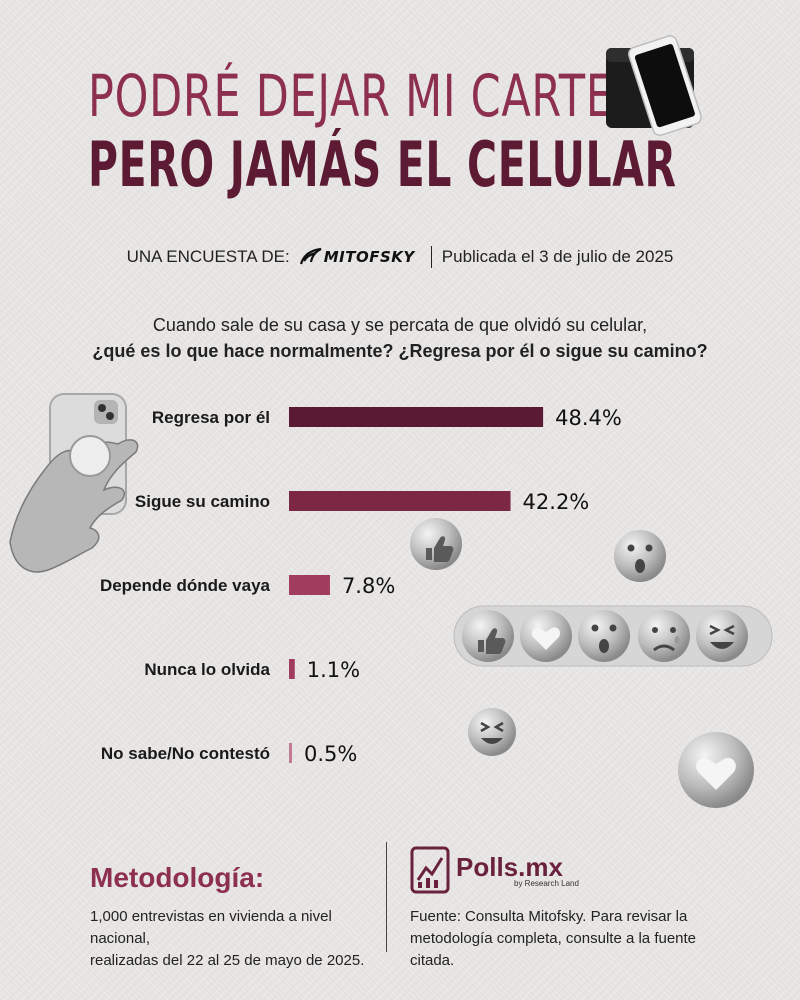 The image size is (800, 1000). I want to click on headline-line-2: PERO JAMÁS EL CELULAR, so click(382, 164).